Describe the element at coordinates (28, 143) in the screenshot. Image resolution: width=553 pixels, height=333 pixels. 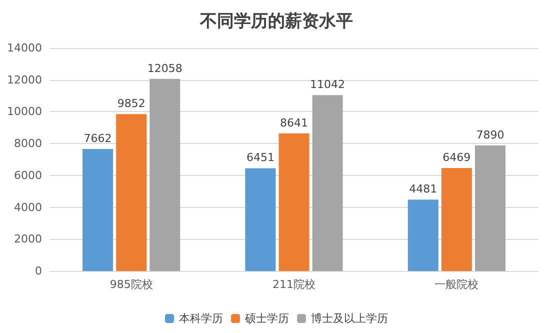
I see `y-tick-label: 8000` at that location.